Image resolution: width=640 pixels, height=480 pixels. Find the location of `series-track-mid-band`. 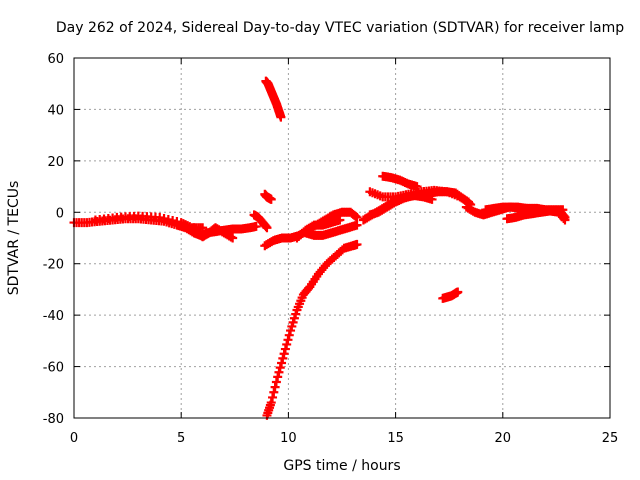

series-track-mid-band is located at coordinates (318, 229).